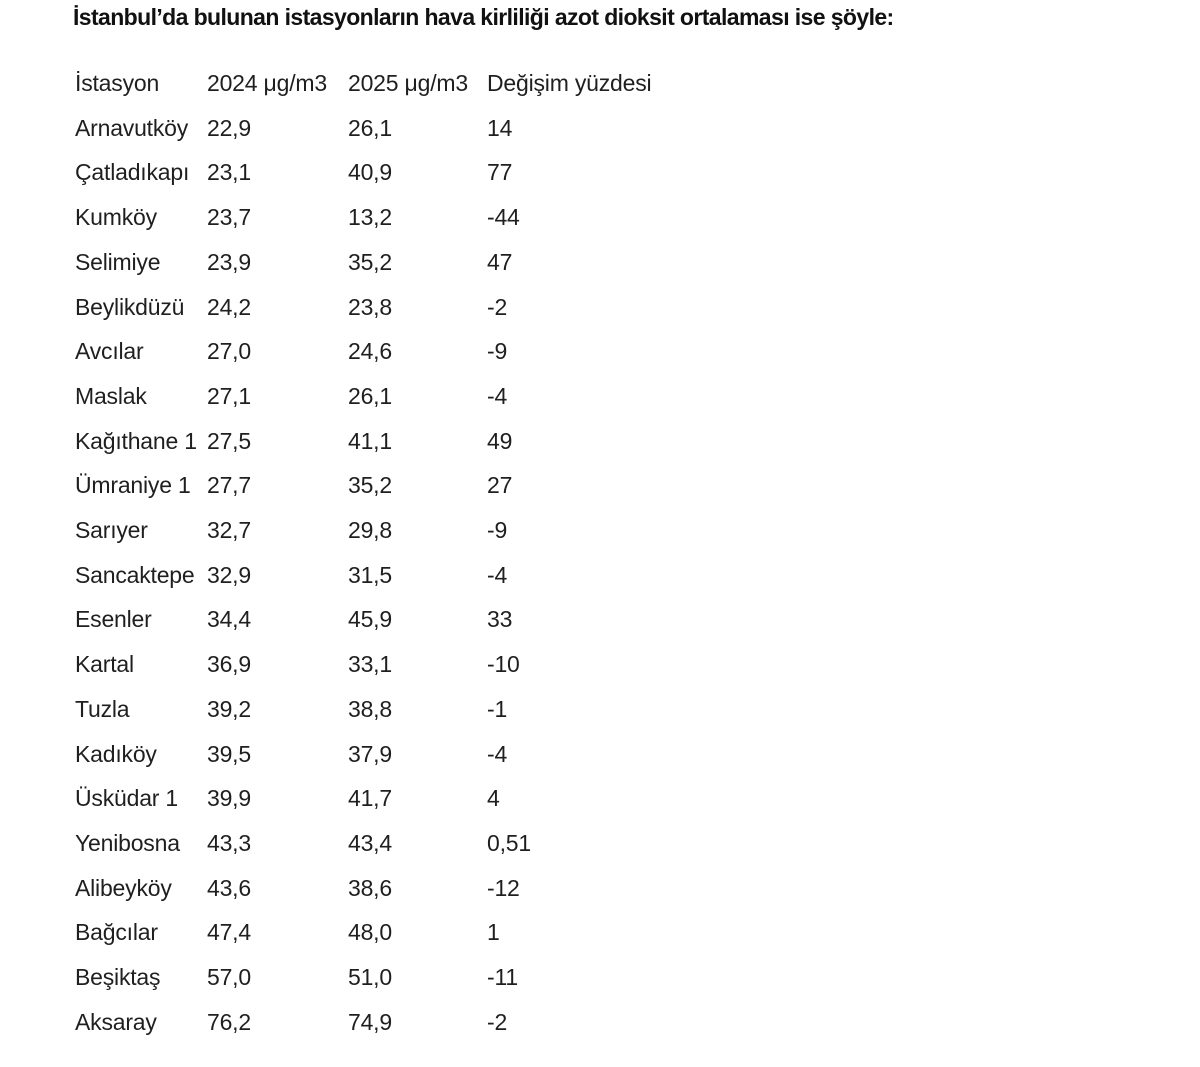  I want to click on column-header: 2024 μg/m3, so click(267, 83).